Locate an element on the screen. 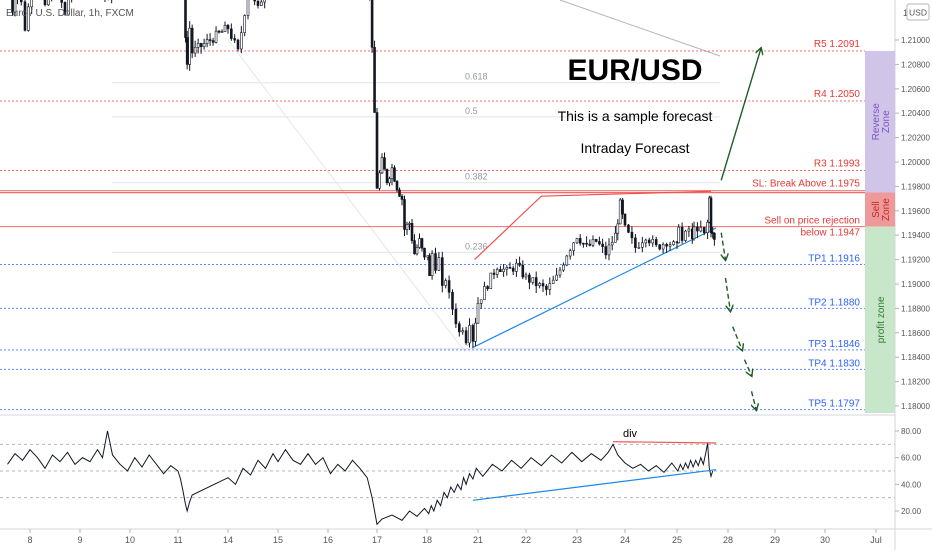 This screenshot has width=932, height=555. sell-zone: SellZone is located at coordinates (880, 209).